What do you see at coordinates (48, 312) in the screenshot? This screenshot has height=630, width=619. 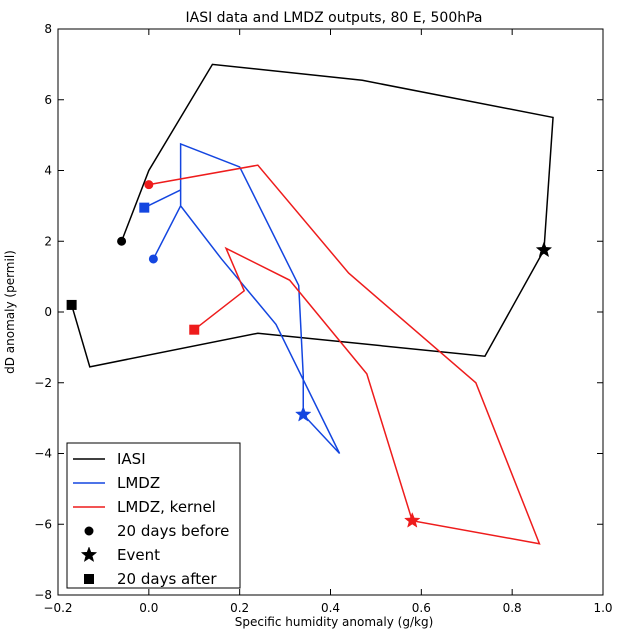 I see `y-tick-label: 0` at bounding box center [48, 312].